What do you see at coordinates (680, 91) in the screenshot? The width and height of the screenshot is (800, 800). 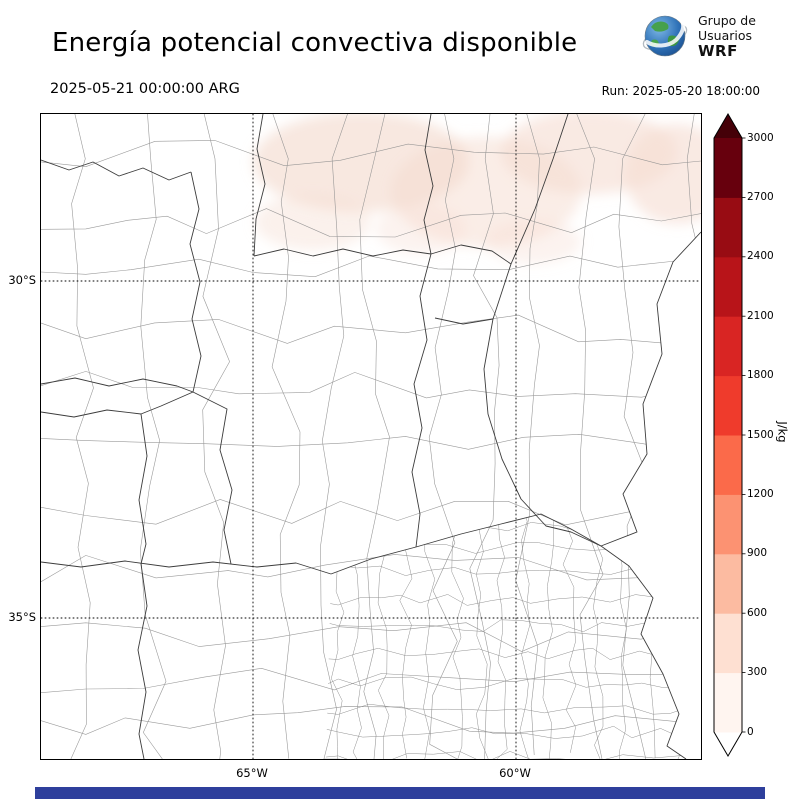 I see `run-time-label: Run: 2025-05-20 18:00:00` at bounding box center [680, 91].